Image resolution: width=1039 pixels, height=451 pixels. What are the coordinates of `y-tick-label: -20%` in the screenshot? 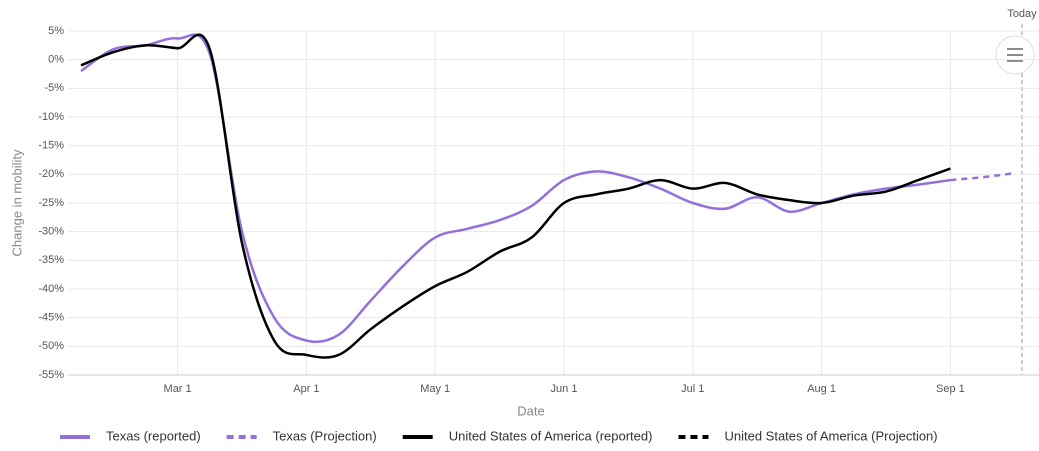 It's located at (51, 174).